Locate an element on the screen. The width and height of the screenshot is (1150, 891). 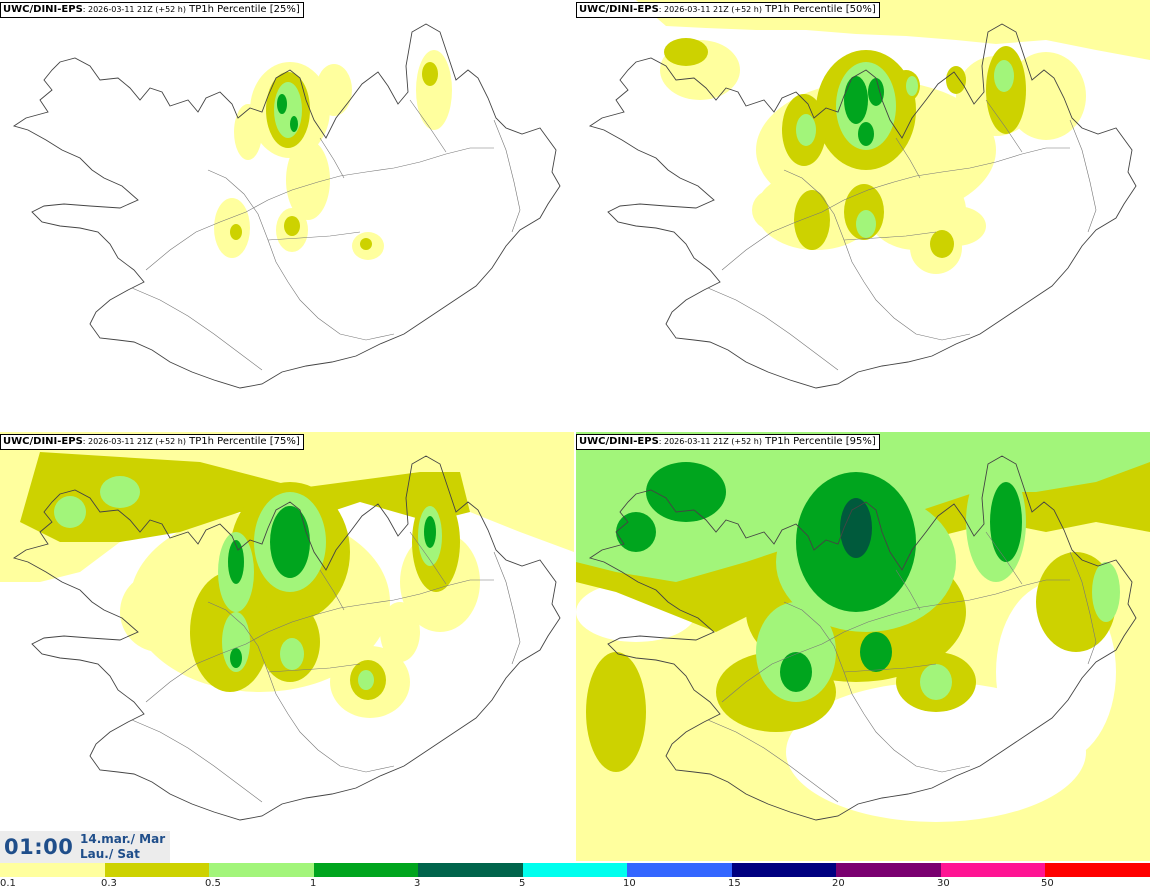
legend-label: 15 is located at coordinates (734, 883).